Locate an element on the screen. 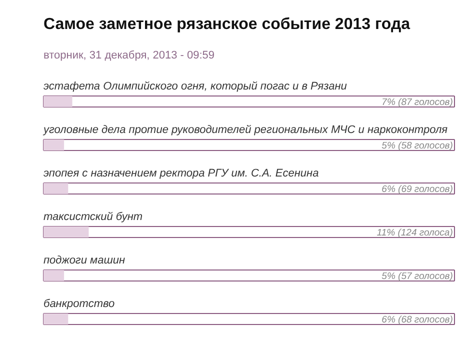 Image resolution: width=475 pixels, height=339 pixels. y-tick-label: эпопея с назначением ректора РГУ им. С.А. Есенина is located at coordinates (181, 174).